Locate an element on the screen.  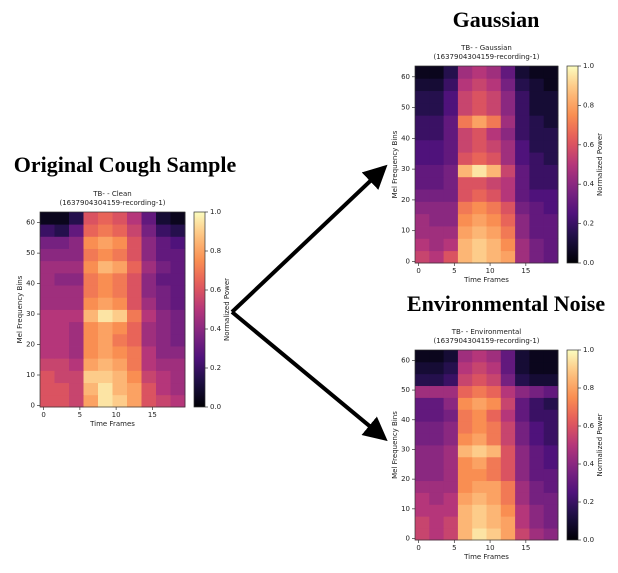
x-tick-label: 0 is located at coordinates (418, 548).